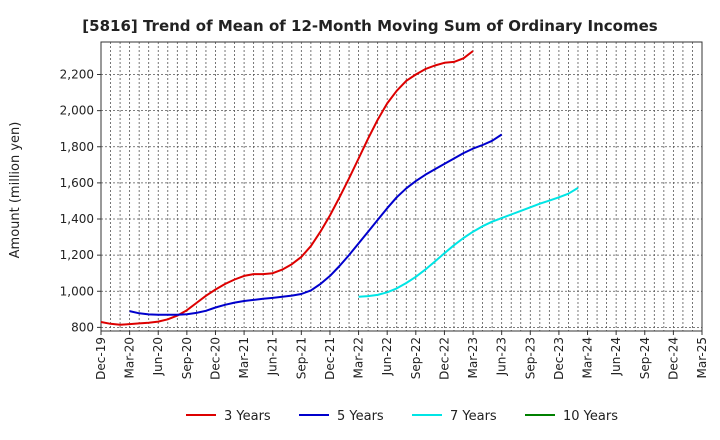 The height and width of the screenshot is (440, 720). What do you see at coordinates (77, 111) in the screenshot?
I see `y-tick-label: 2,000` at bounding box center [77, 111].